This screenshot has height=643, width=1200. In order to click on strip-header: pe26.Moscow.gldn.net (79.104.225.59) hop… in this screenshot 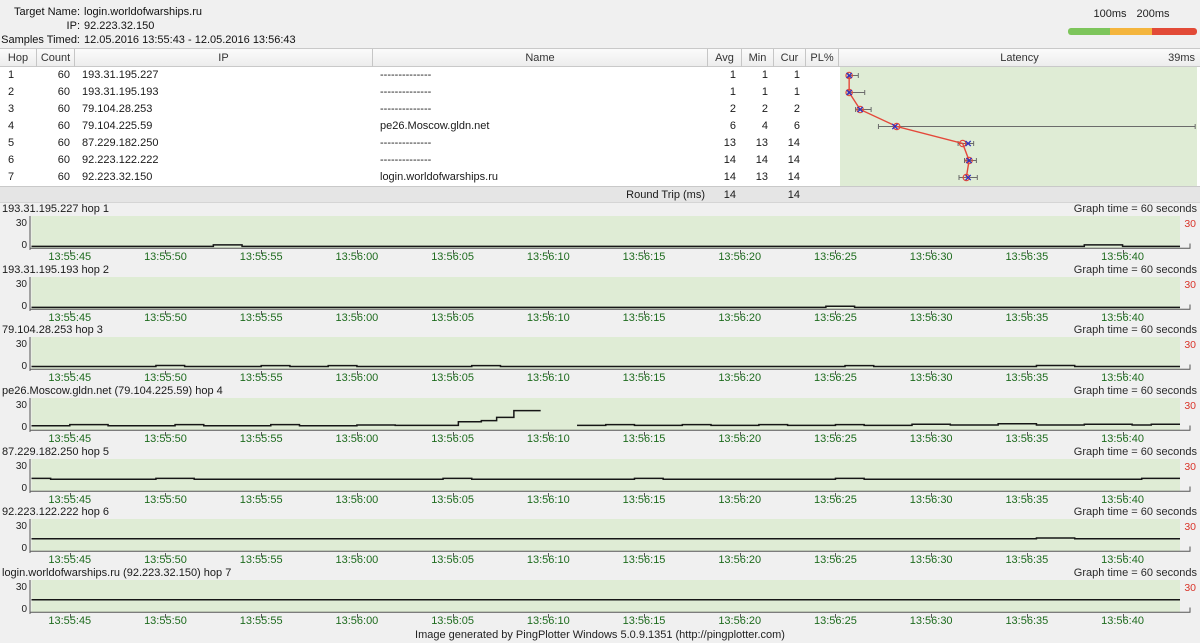, I will do `click(600, 391)`.